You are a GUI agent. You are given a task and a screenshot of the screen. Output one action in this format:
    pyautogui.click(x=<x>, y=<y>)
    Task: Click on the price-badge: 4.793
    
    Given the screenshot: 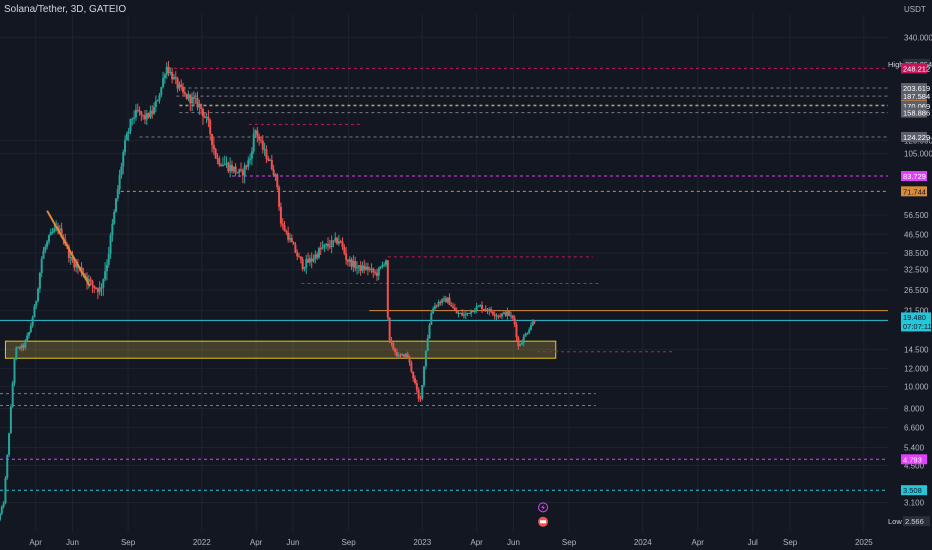 What is the action you would take?
    pyautogui.click(x=914, y=459)
    